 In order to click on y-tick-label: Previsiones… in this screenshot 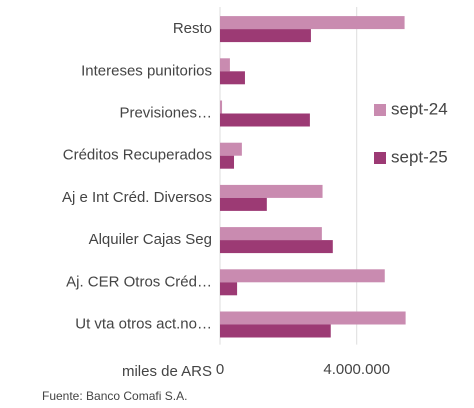, I will do `click(165, 112)`.